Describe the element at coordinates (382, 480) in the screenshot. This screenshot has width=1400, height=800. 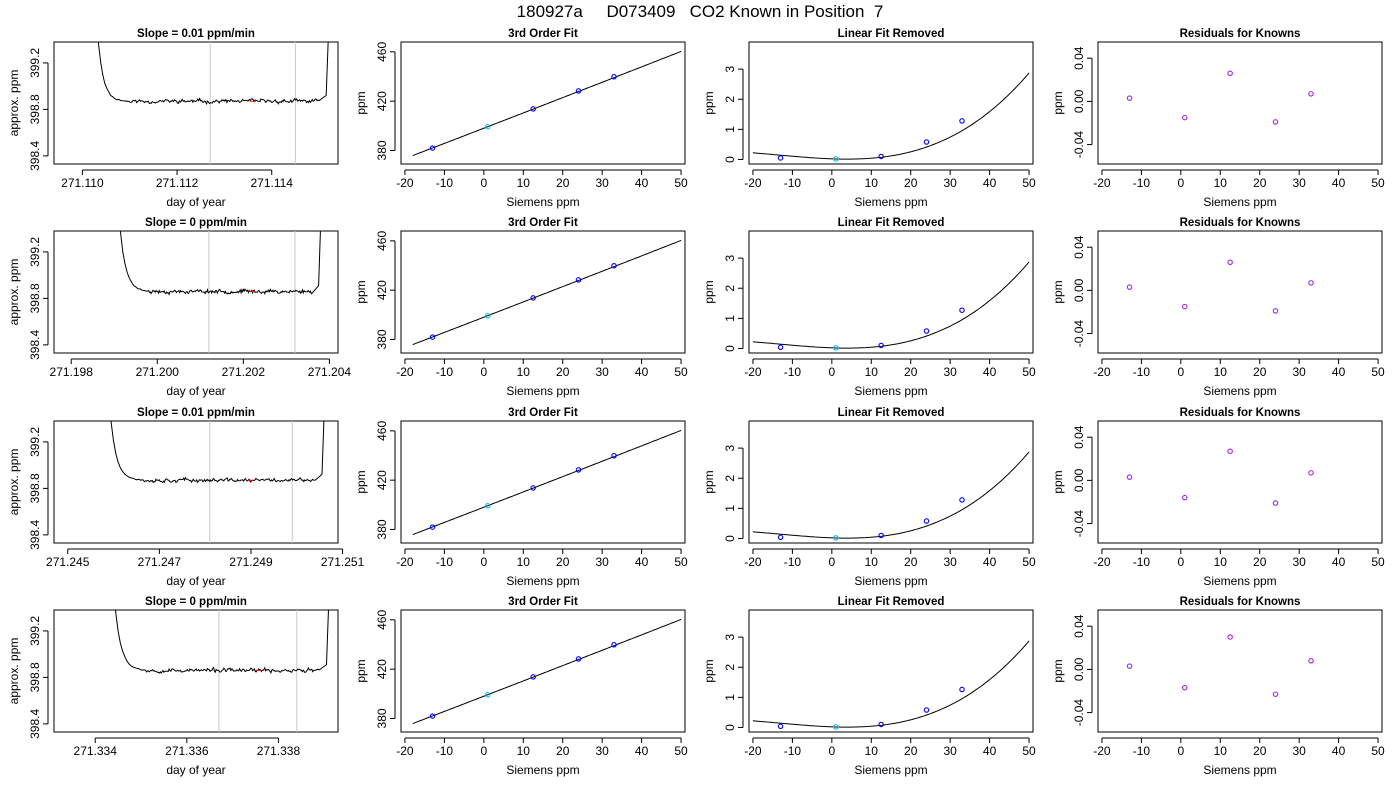
I see `y-tick-label: 420` at that location.